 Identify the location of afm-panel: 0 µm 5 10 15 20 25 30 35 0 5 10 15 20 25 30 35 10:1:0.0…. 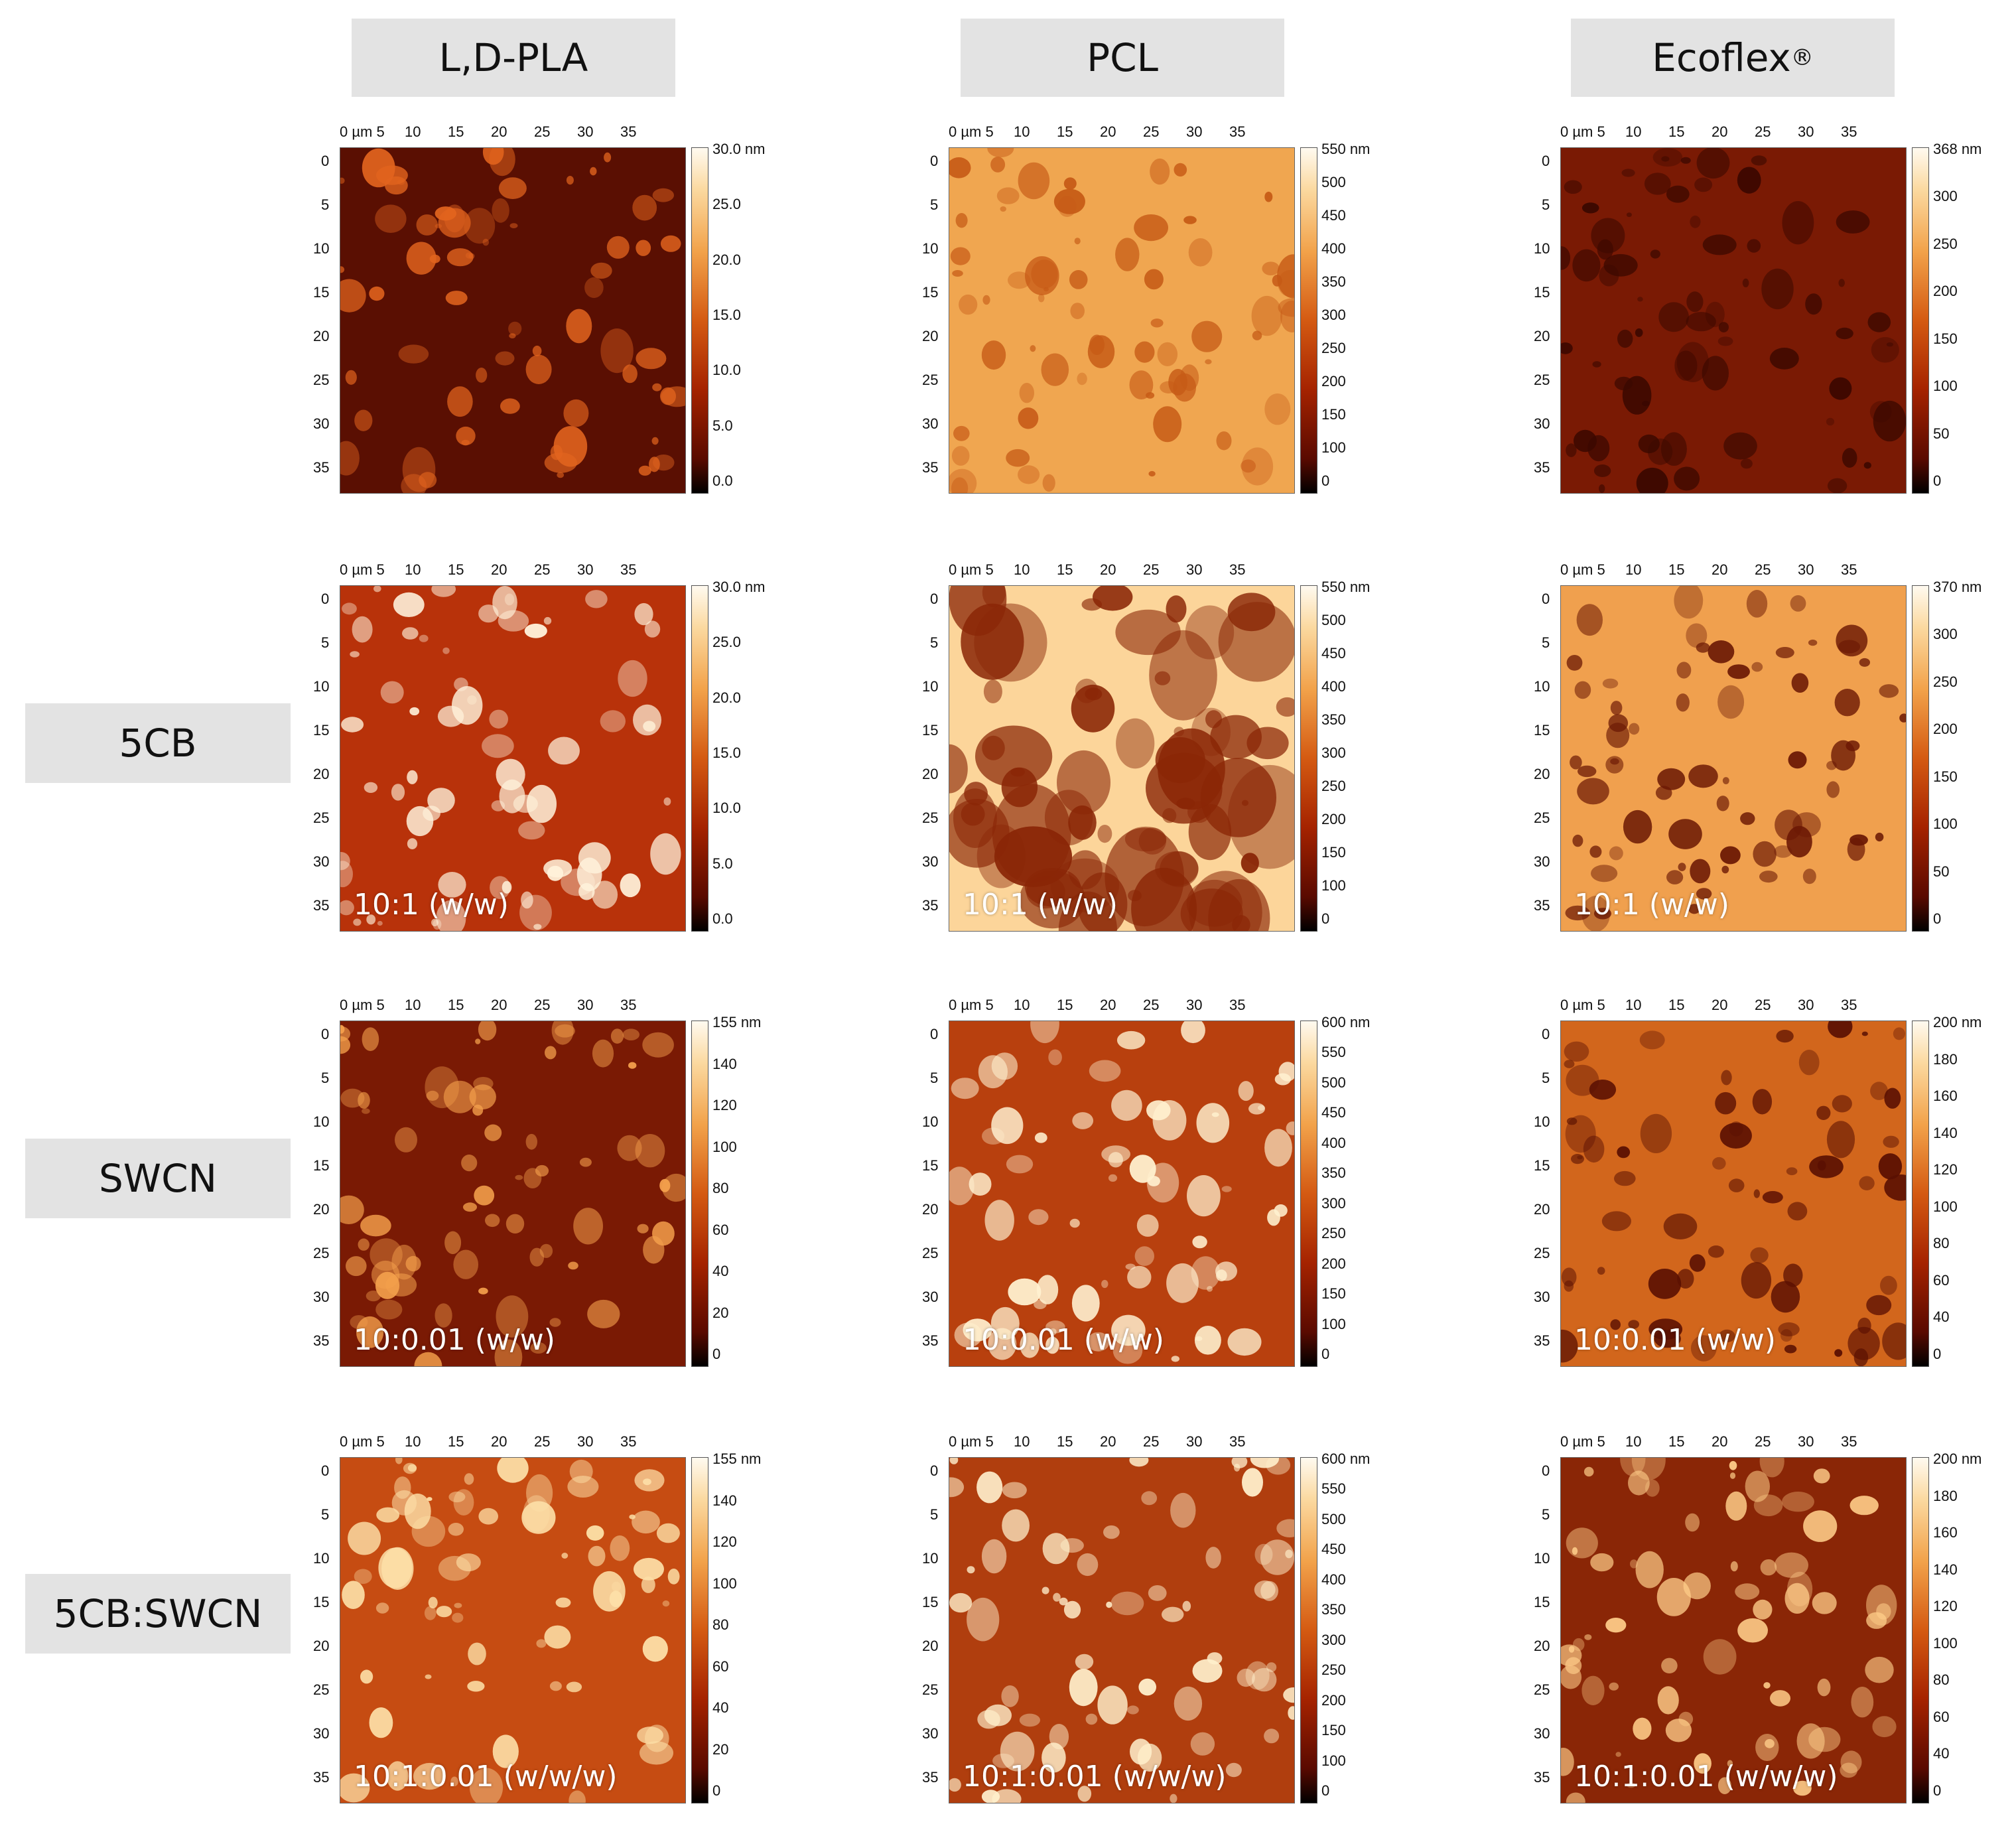
(533, 1628).